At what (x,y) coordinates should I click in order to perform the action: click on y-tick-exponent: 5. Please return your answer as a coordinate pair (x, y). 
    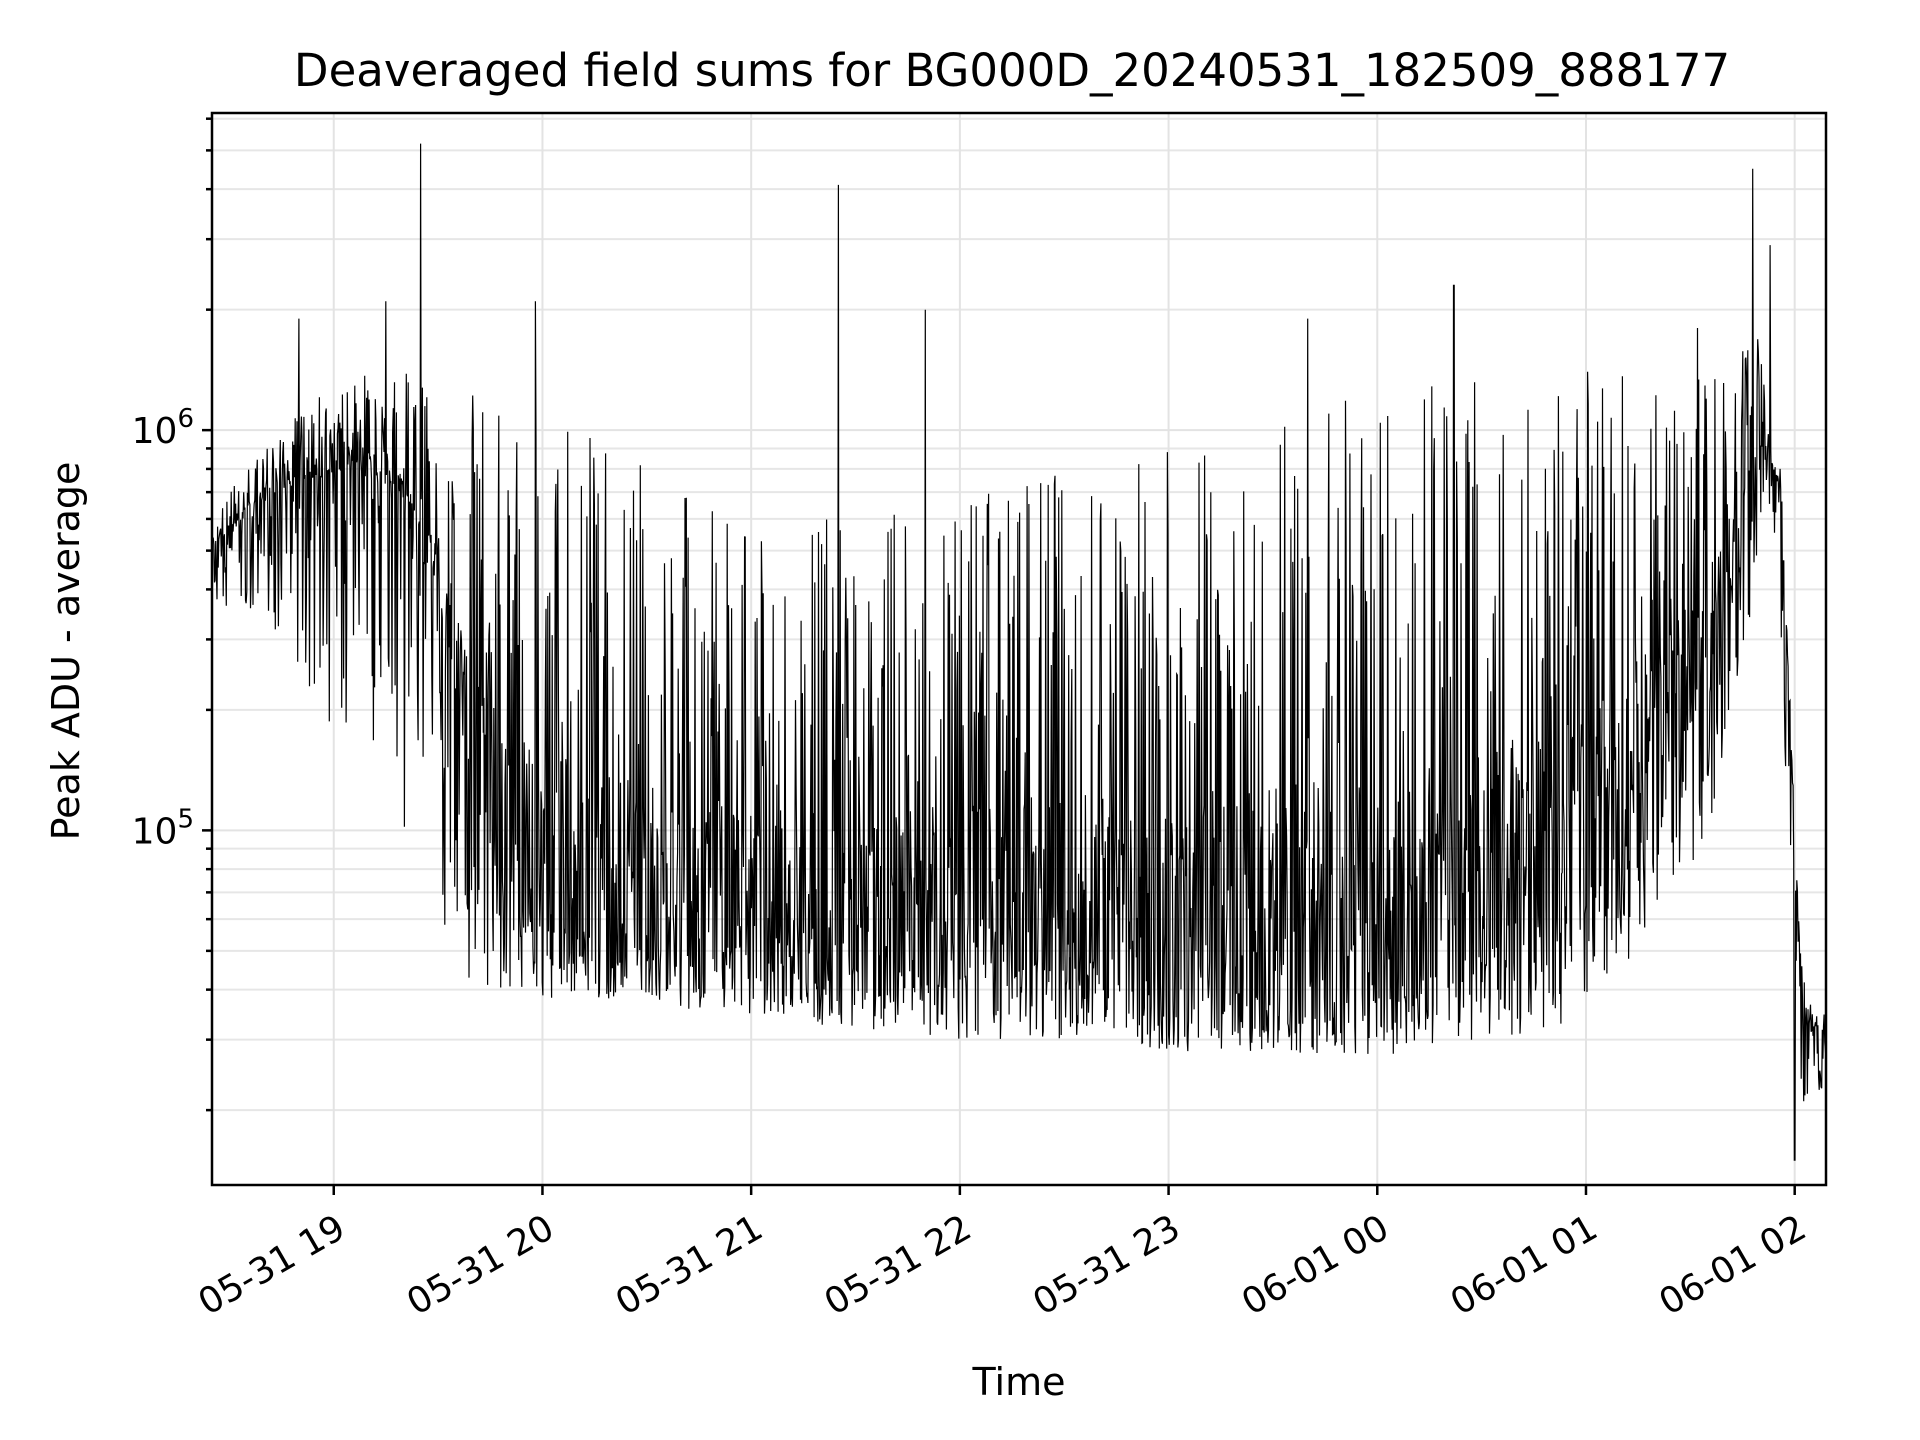
    Looking at the image, I should click on (185, 819).